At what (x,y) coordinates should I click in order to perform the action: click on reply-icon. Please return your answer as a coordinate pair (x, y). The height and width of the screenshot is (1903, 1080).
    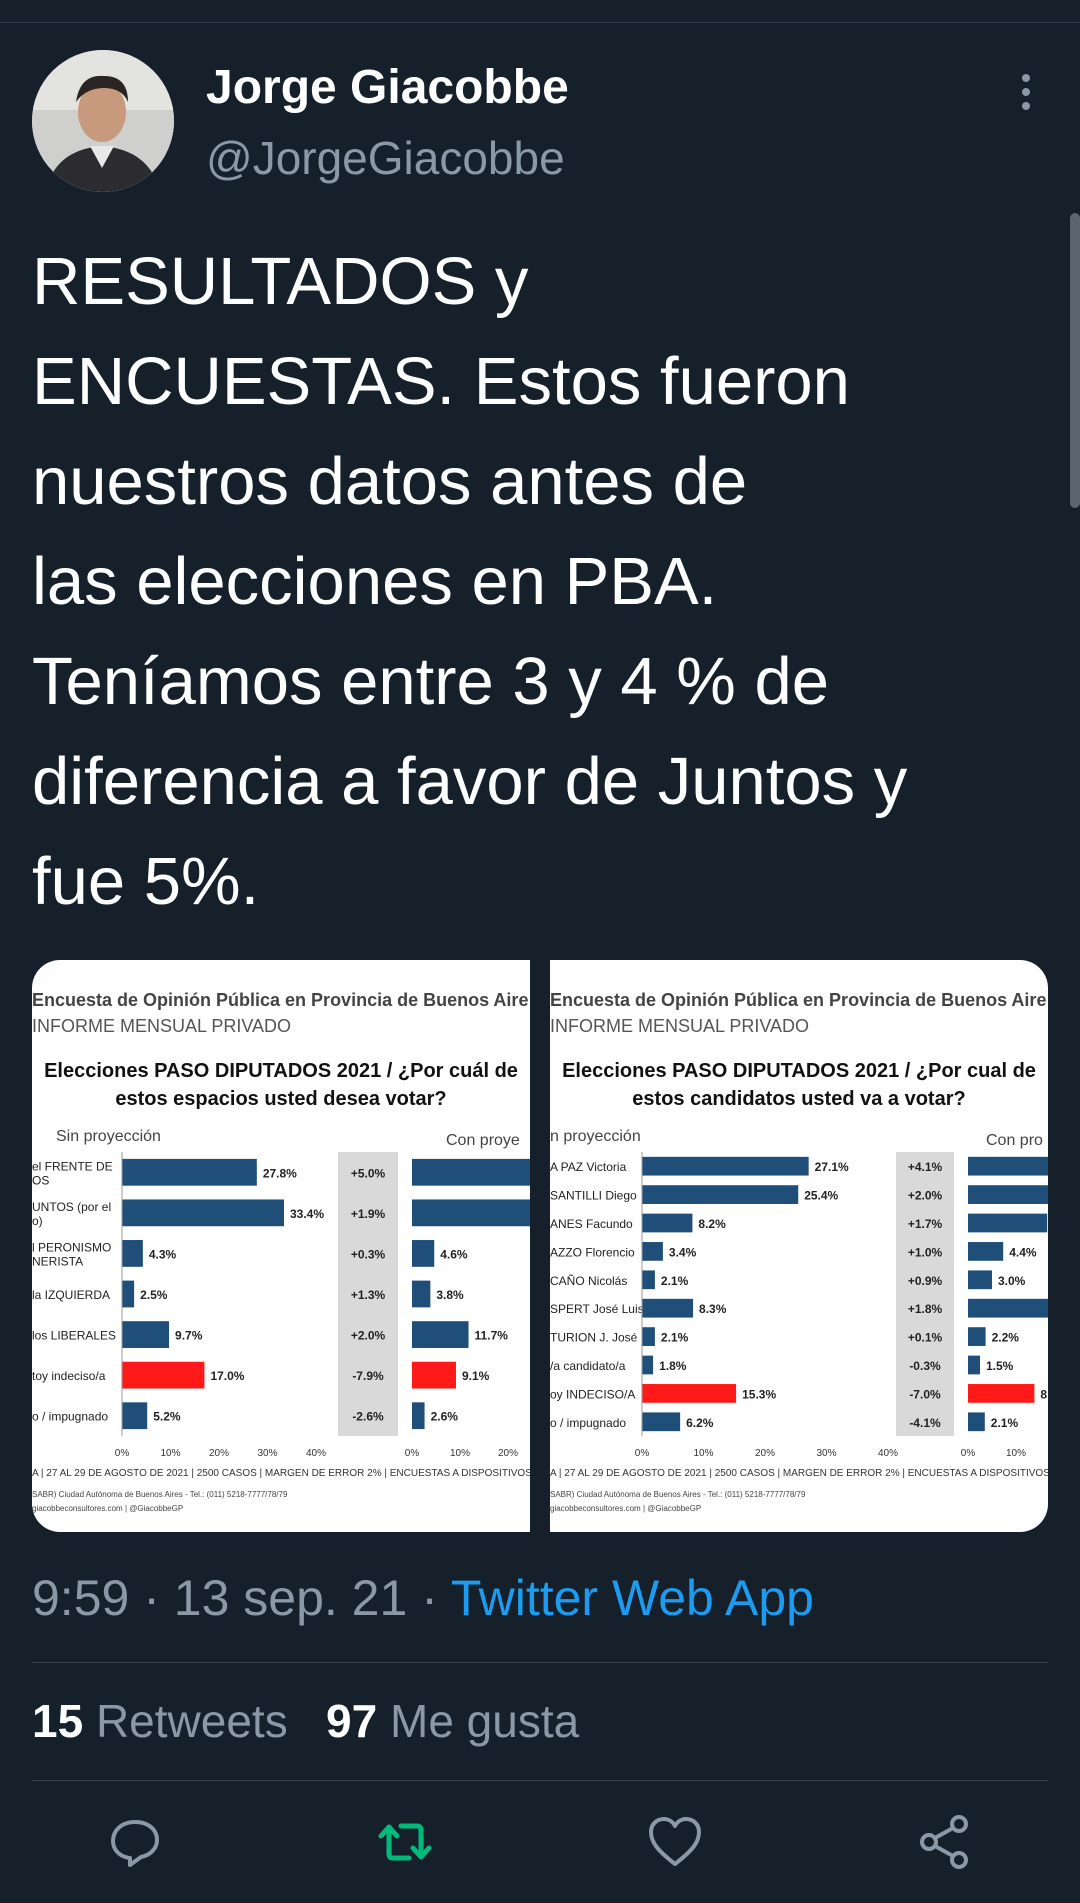
    Looking at the image, I should click on (135, 1842).